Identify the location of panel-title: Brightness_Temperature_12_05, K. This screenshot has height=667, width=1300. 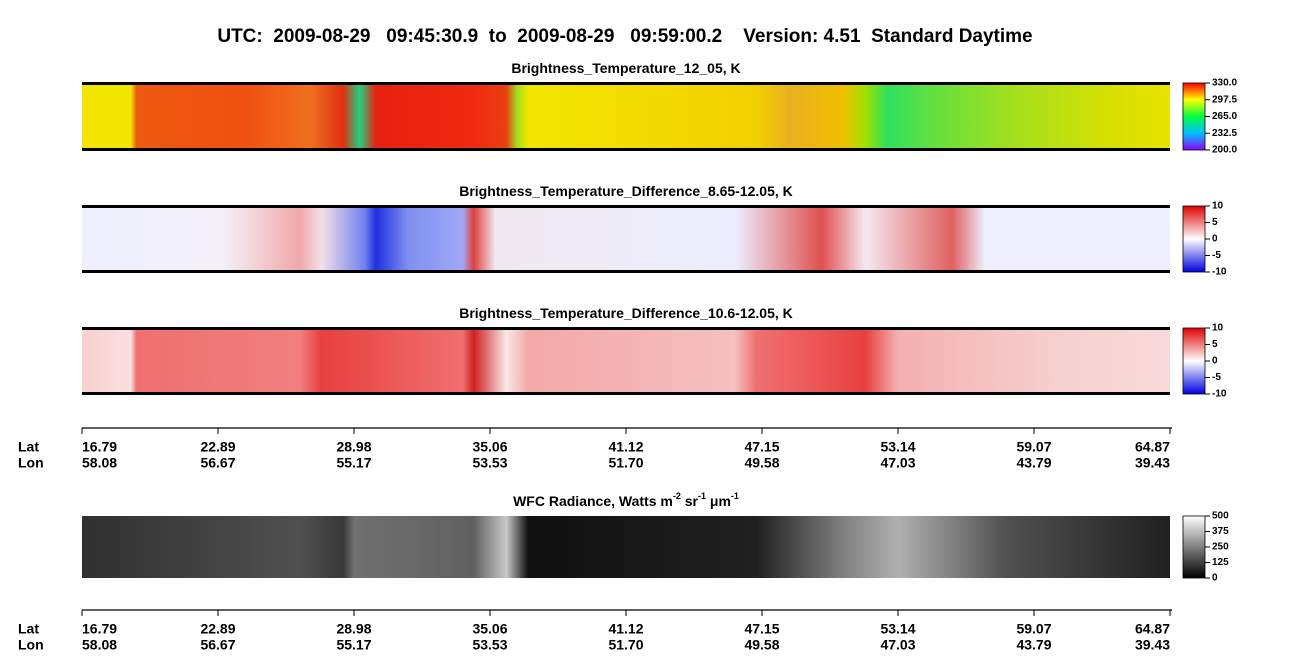
(625, 68).